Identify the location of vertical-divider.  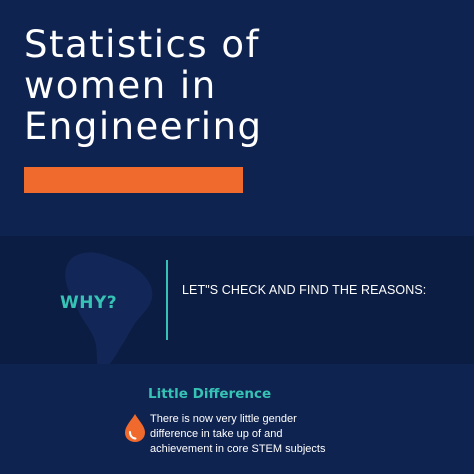
(167, 300).